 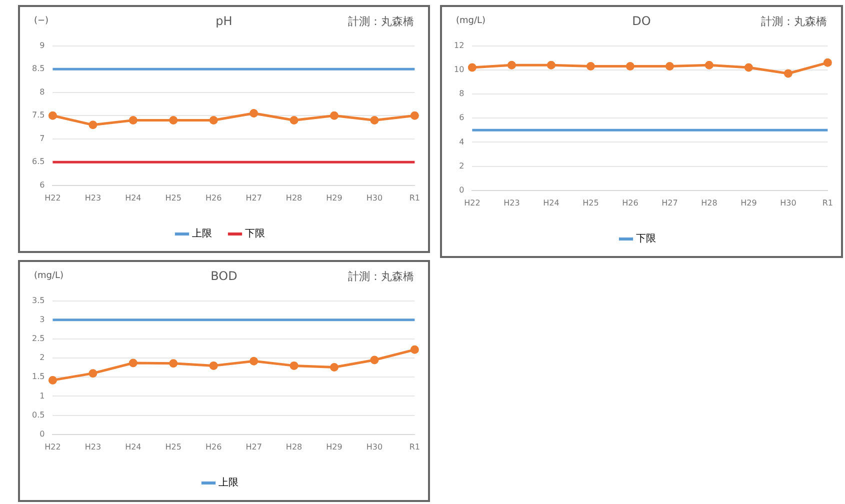 What do you see at coordinates (224, 276) in the screenshot?
I see `chart-title: BOD` at bounding box center [224, 276].